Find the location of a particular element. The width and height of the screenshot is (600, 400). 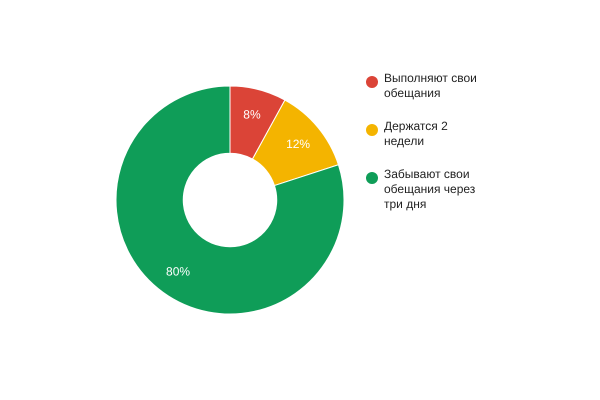

legend-label: Забывают свои обещания через три дня is located at coordinates (430, 189).